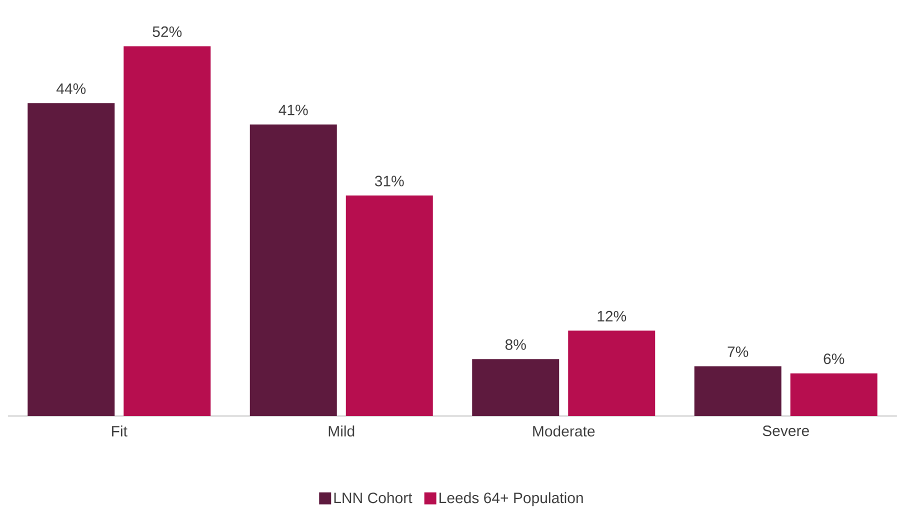 Image resolution: width=897 pixels, height=511 pixels. Describe the element at coordinates (564, 431) in the screenshot. I see `x-tick-label: Moderate` at that location.